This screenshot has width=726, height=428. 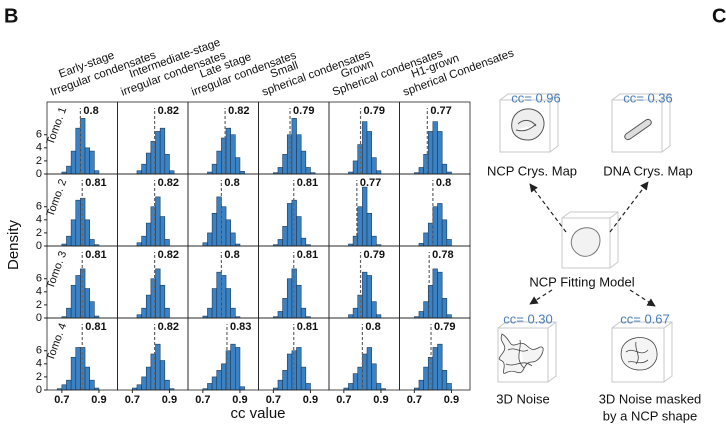 I want to click on x-tick-label: 0.9, so click(x=451, y=400).